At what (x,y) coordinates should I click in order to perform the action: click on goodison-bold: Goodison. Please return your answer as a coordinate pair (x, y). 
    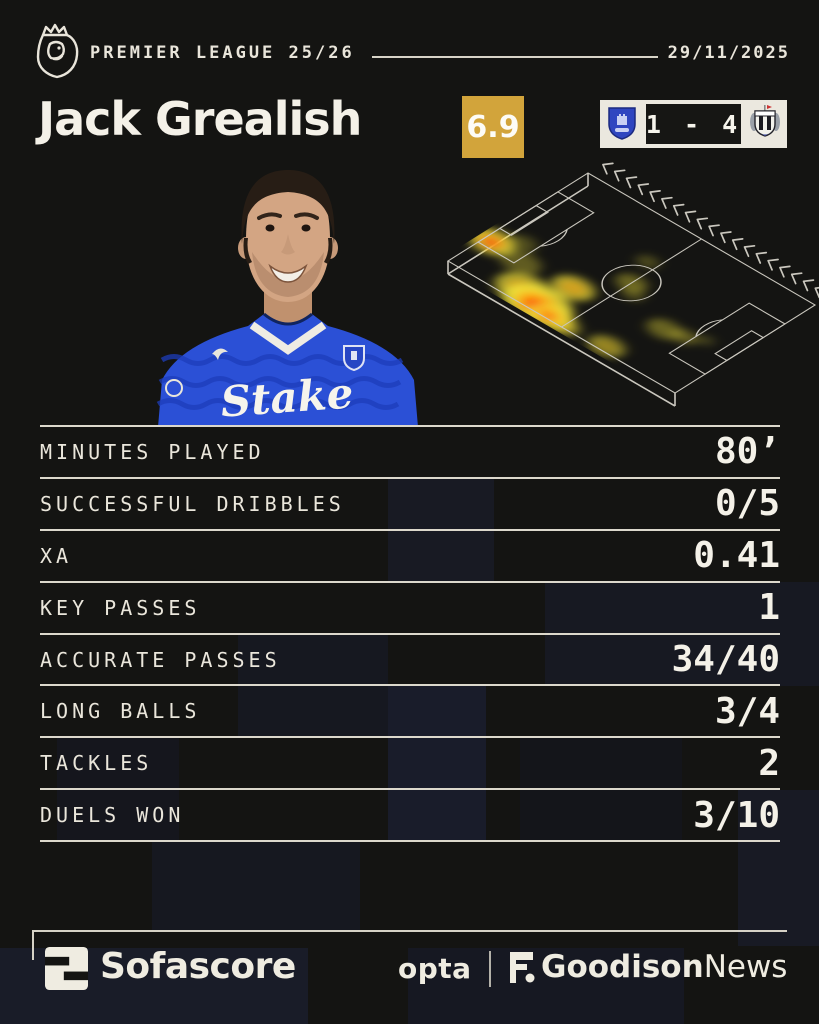
    Looking at the image, I should click on (622, 967).